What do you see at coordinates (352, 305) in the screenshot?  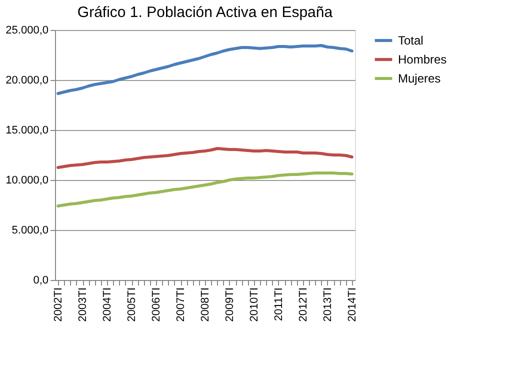 I see `x-tick-label: 2014TI` at bounding box center [352, 305].